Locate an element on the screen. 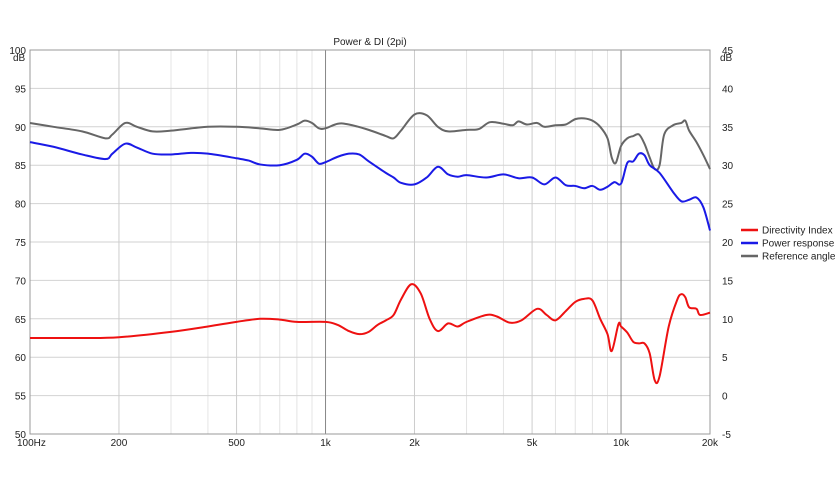 This screenshot has width=840, height=487. x-tick-label: 500 is located at coordinates (236, 443).